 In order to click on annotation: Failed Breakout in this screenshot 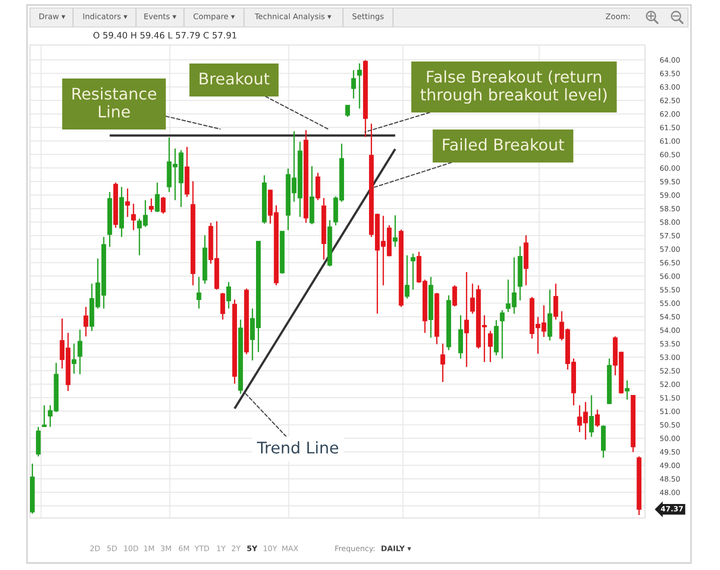, I will do `click(503, 144)`.